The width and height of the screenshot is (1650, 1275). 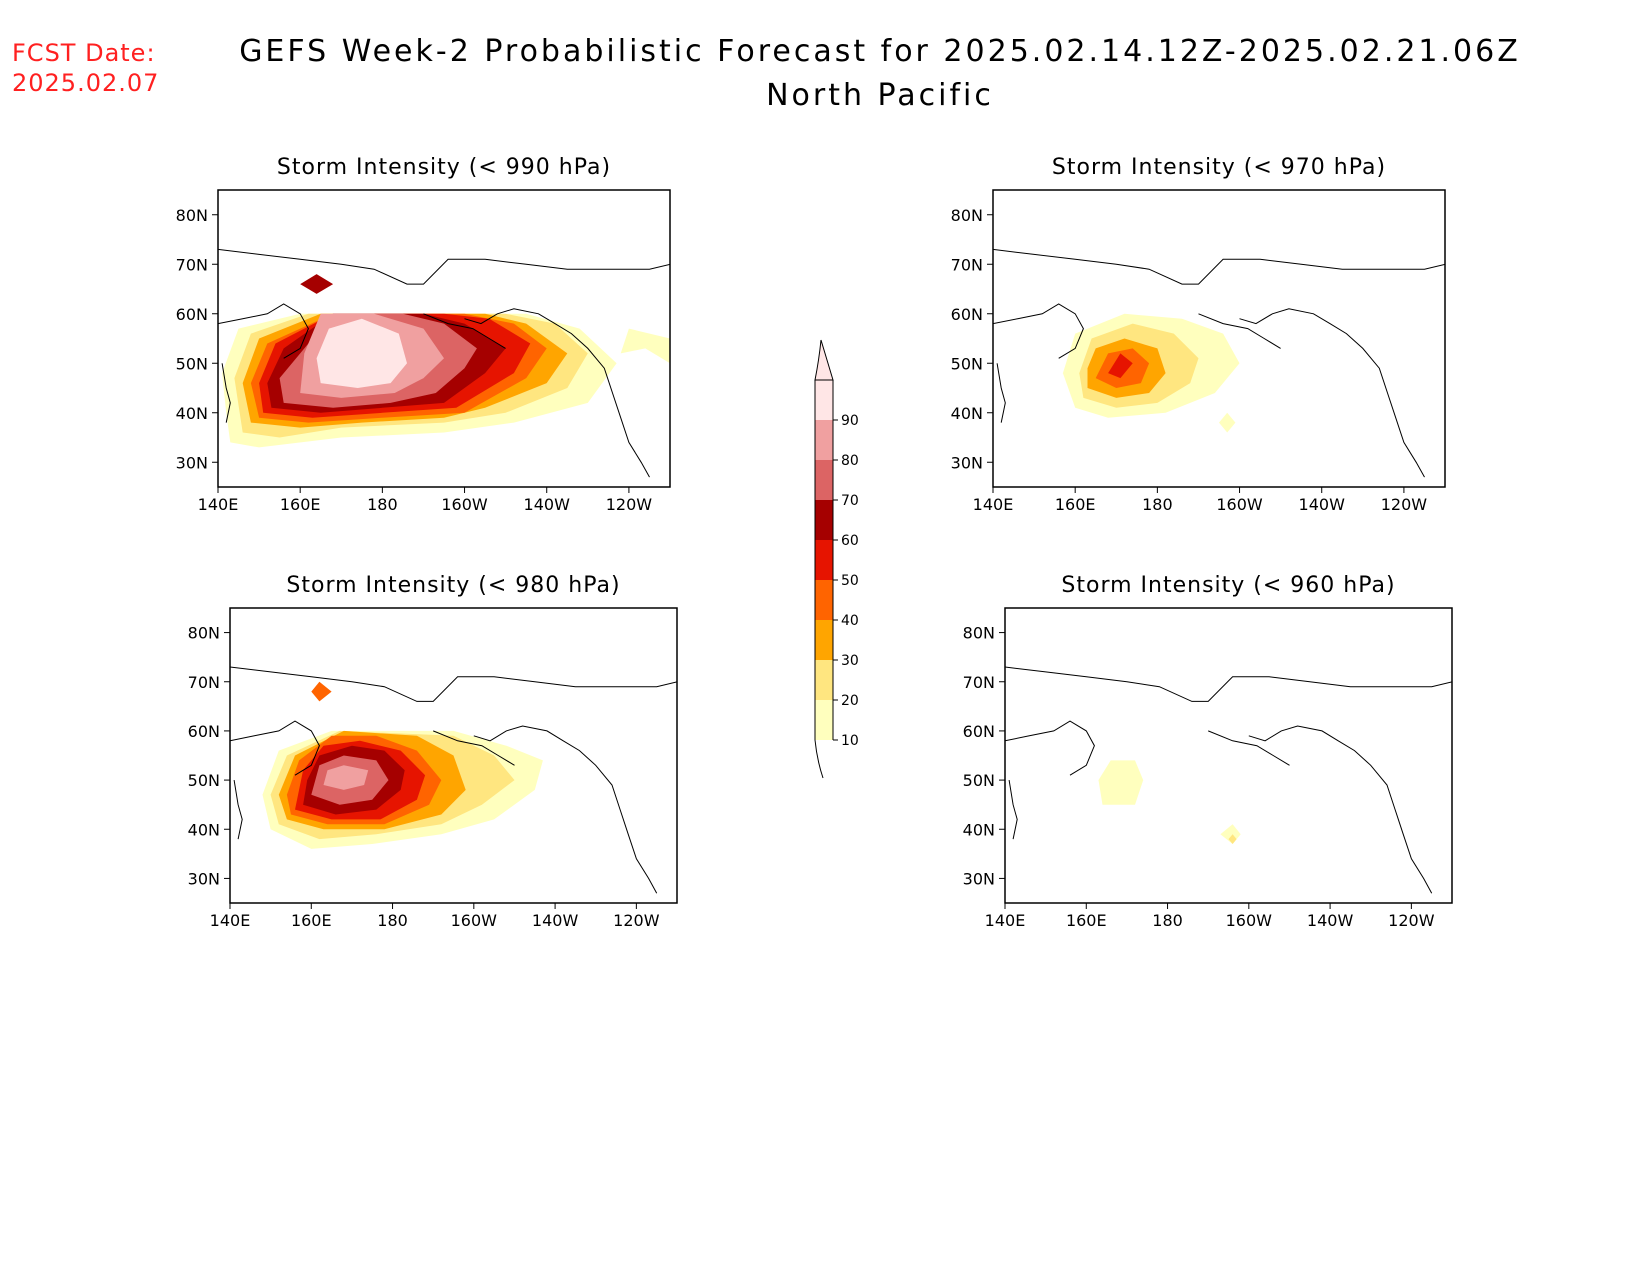 What do you see at coordinates (824, 360) in the screenshot?
I see `colorbar-top-cap` at bounding box center [824, 360].